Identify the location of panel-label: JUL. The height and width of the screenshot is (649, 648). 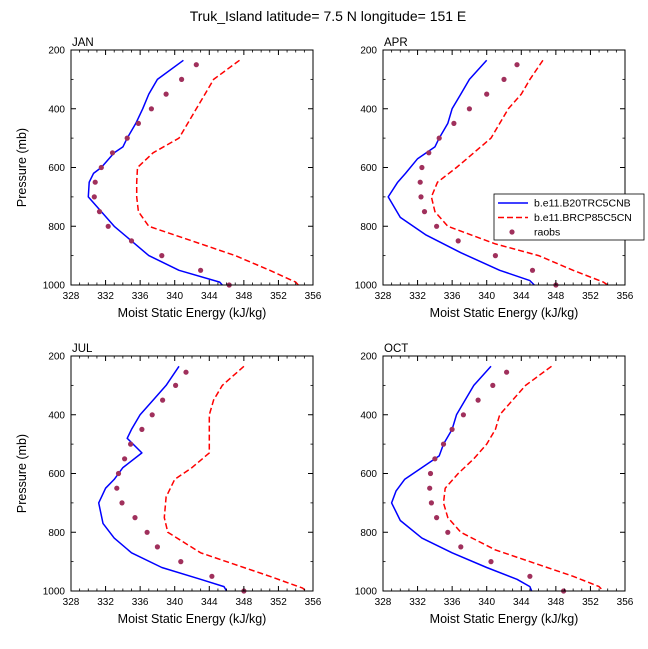
(82, 349).